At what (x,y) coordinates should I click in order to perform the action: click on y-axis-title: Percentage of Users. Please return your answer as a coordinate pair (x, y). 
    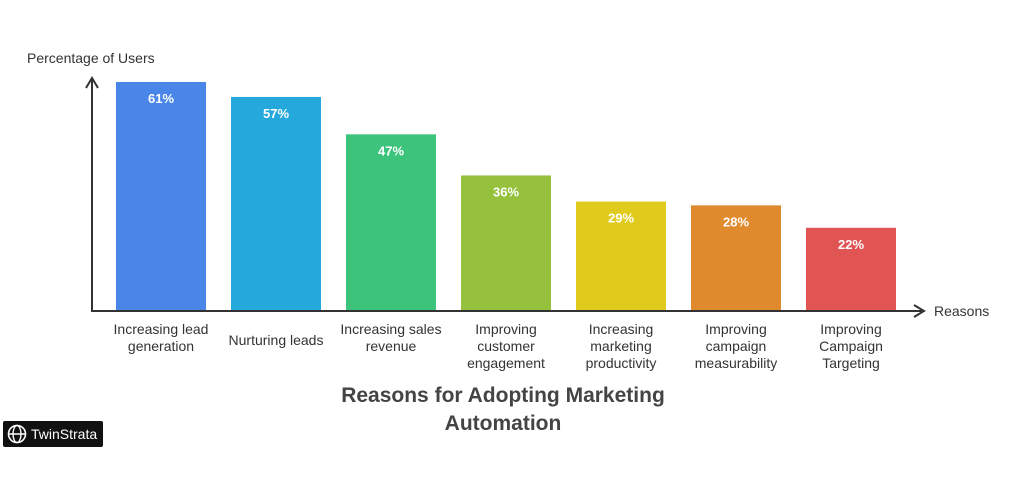
    Looking at the image, I should click on (91, 58).